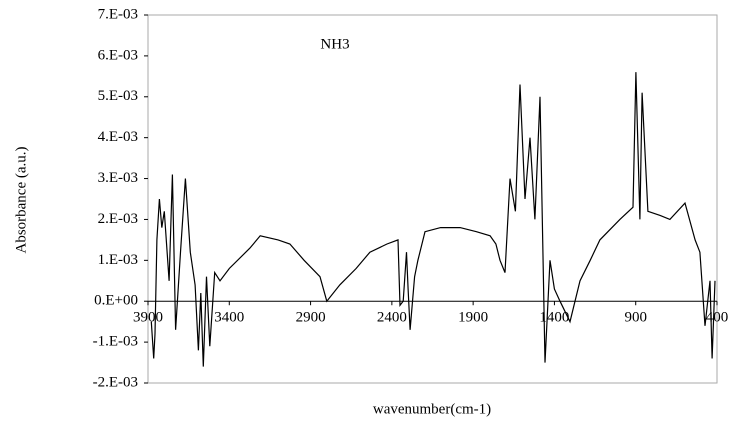  I want to click on x-tick-label: 900, so click(635, 318).